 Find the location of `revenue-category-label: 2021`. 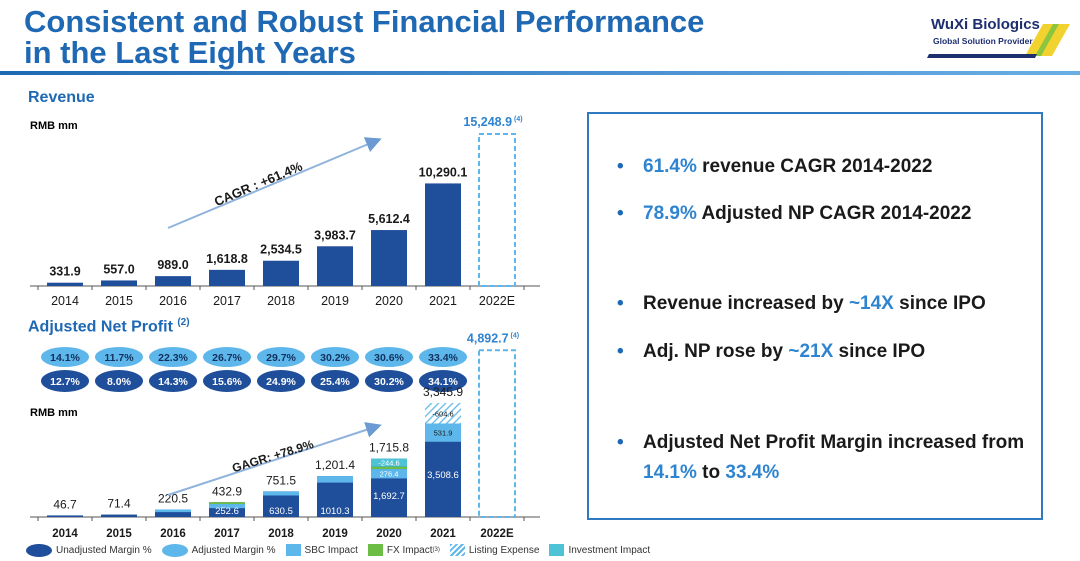

revenue-category-label: 2021 is located at coordinates (443, 301).